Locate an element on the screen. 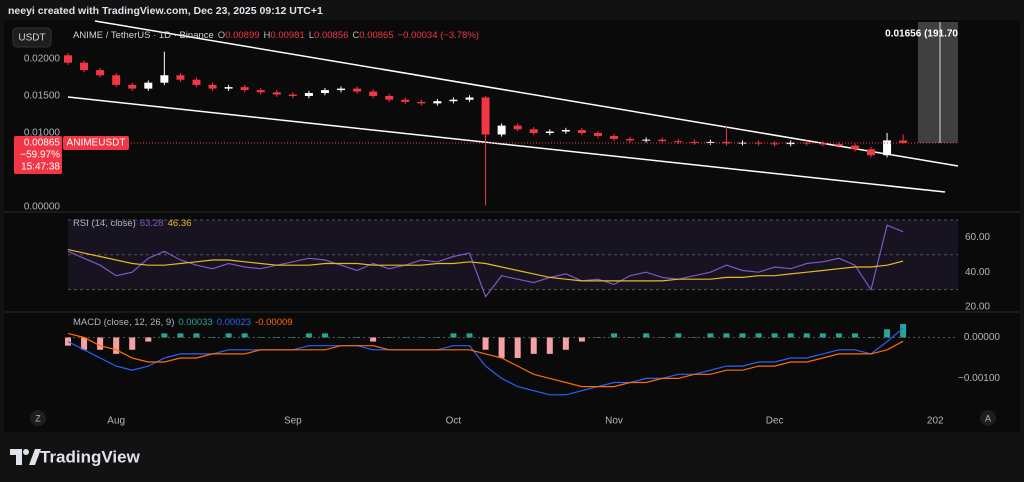 This screenshot has width=1024, height=482. indicator-value: 0.00033 is located at coordinates (195, 322).